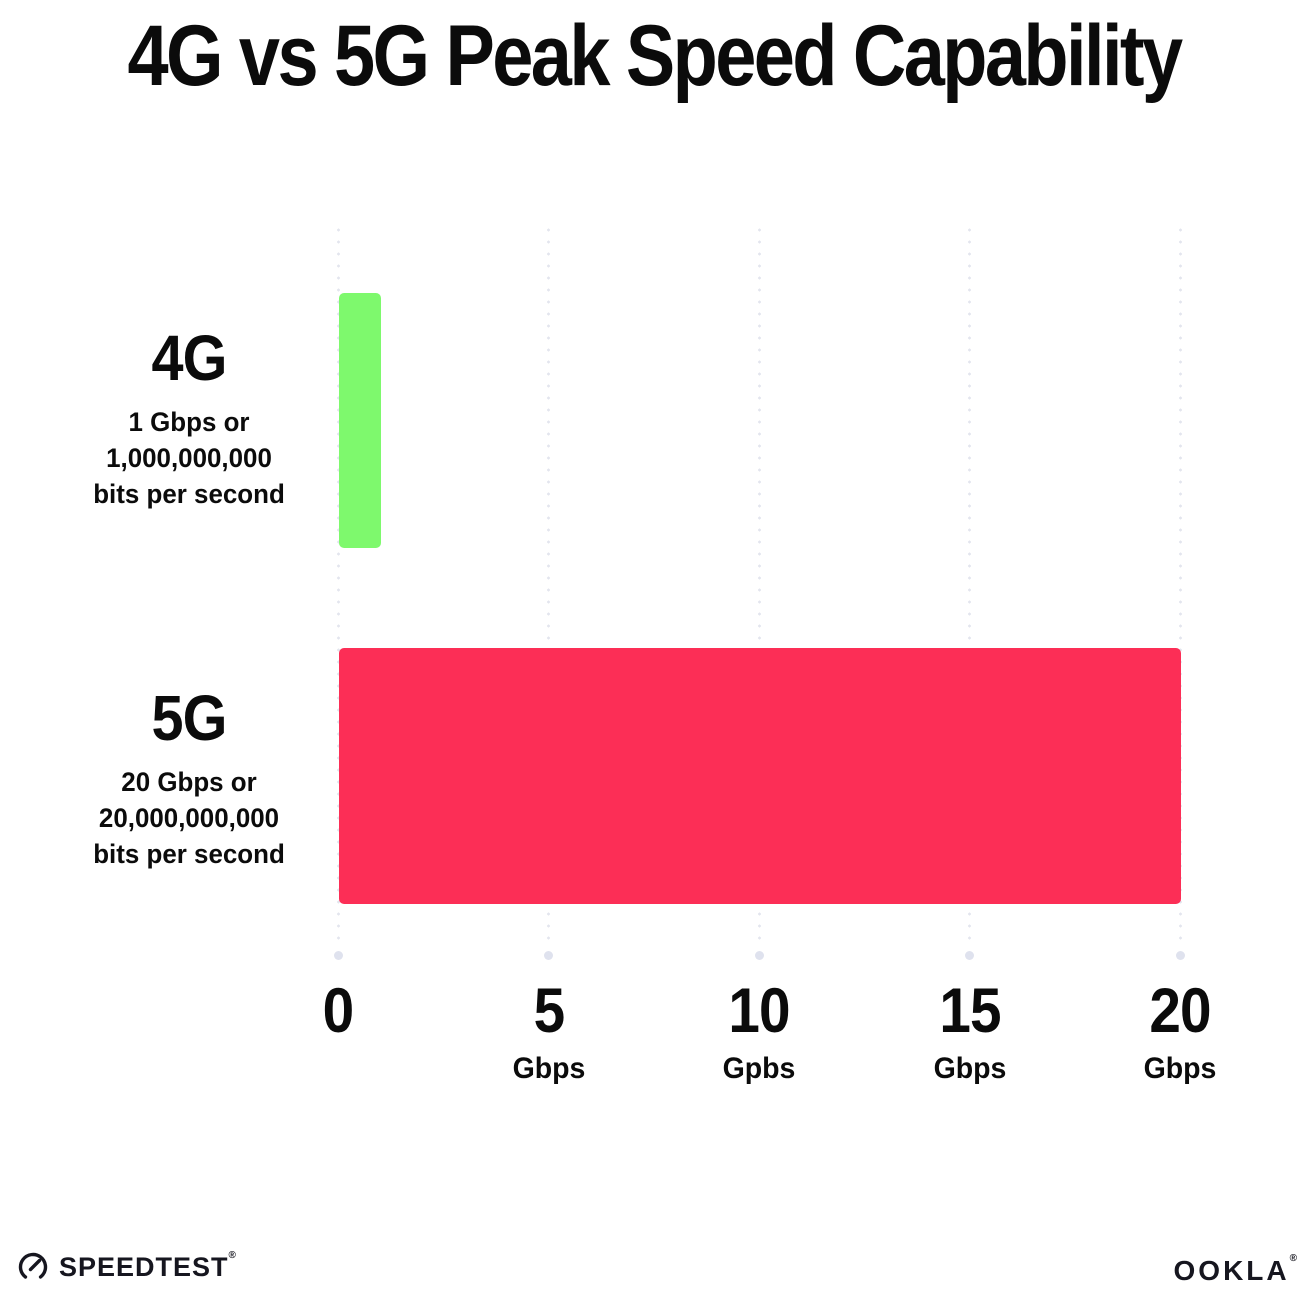 The height and width of the screenshot is (1315, 1308). What do you see at coordinates (189, 718) in the screenshot?
I see `row-label-5g-title: 5G` at bounding box center [189, 718].